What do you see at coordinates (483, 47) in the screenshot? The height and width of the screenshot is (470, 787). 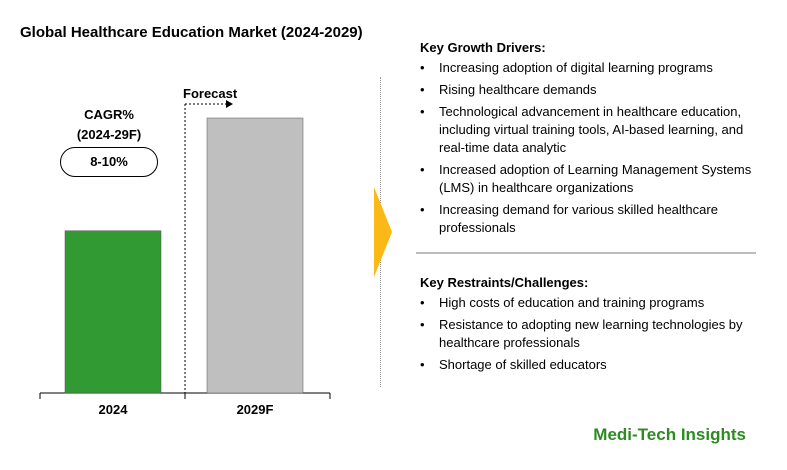 I see `growth-drivers-heading: Key Growth Drivers:` at bounding box center [483, 47].